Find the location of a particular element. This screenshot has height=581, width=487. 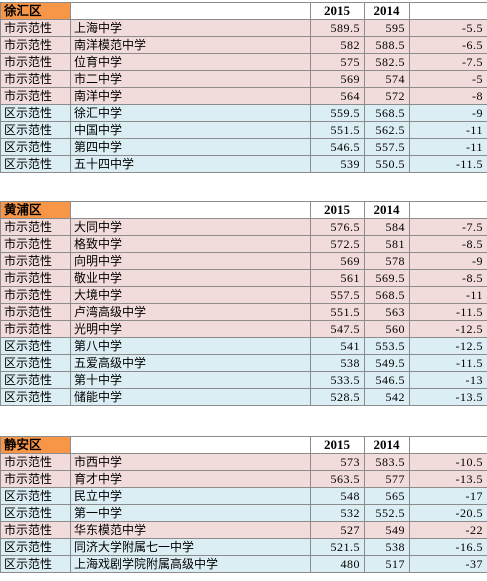

score-2015: 563.5 is located at coordinates (337, 479).